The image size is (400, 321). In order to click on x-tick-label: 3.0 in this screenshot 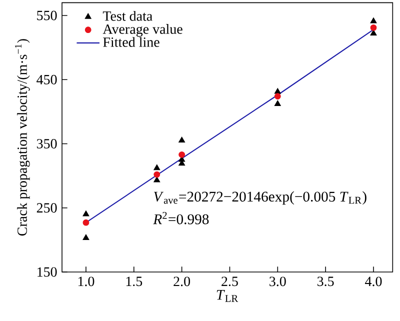, I will do `click(278, 281)`.